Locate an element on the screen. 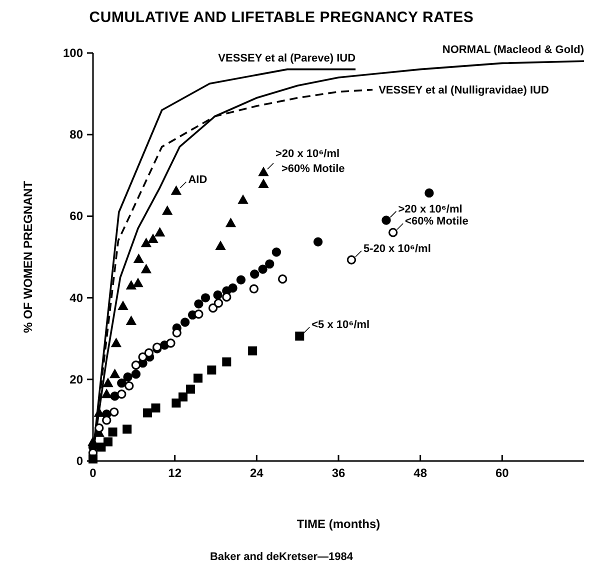 Image resolution: width=613 pixels, height=570 pixels. x-tick-label: 48 is located at coordinates (421, 473).